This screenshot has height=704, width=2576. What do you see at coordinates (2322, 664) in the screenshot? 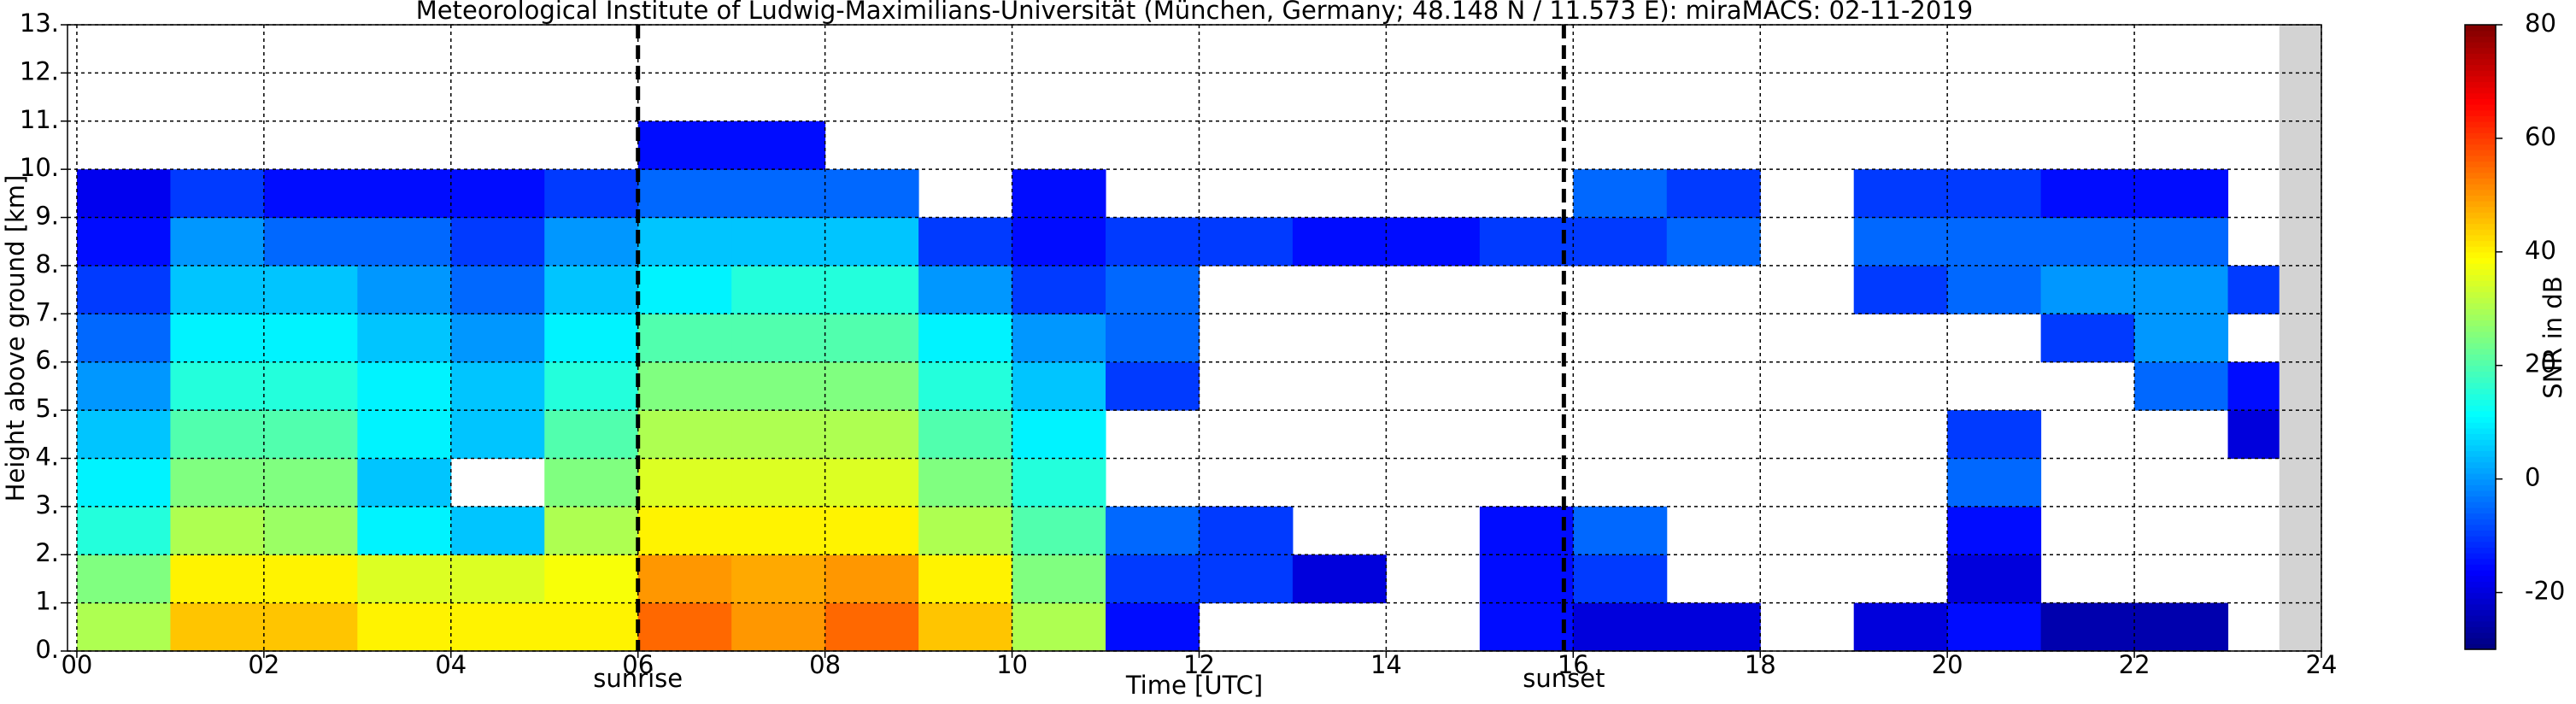
I see `x-tick-label: 24` at bounding box center [2322, 664].